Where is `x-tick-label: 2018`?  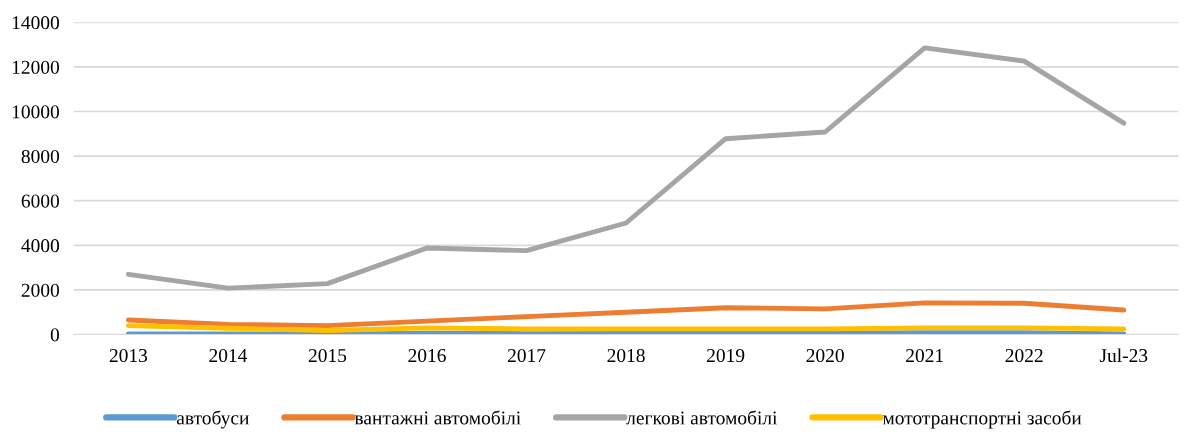
x-tick-label: 2018 is located at coordinates (626, 355).